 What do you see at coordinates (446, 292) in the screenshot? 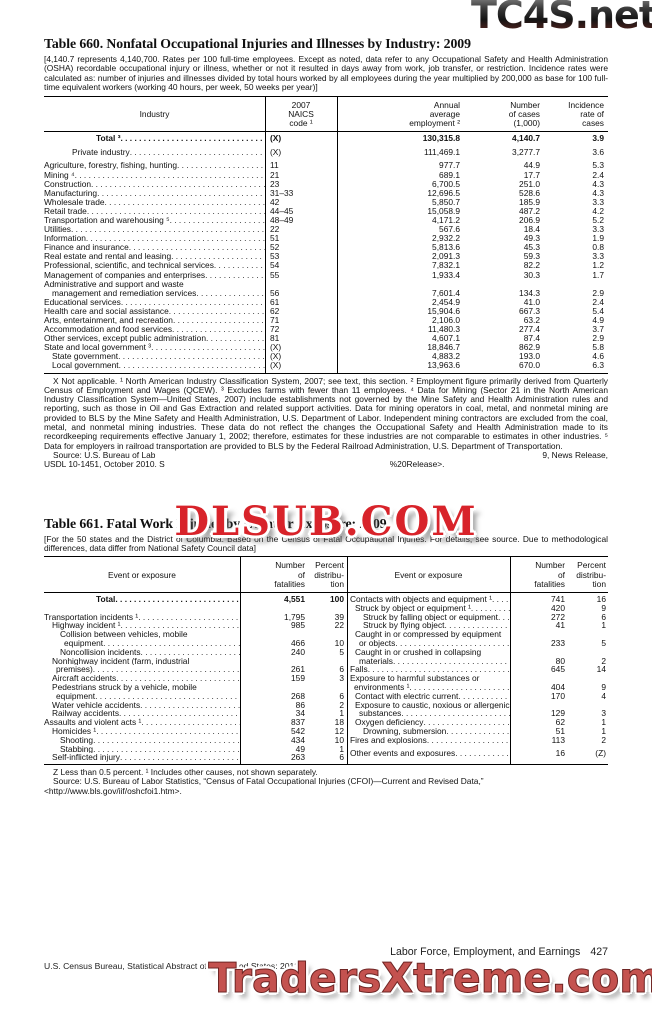
I see `employment-cell: 7,601.4` at bounding box center [446, 292].